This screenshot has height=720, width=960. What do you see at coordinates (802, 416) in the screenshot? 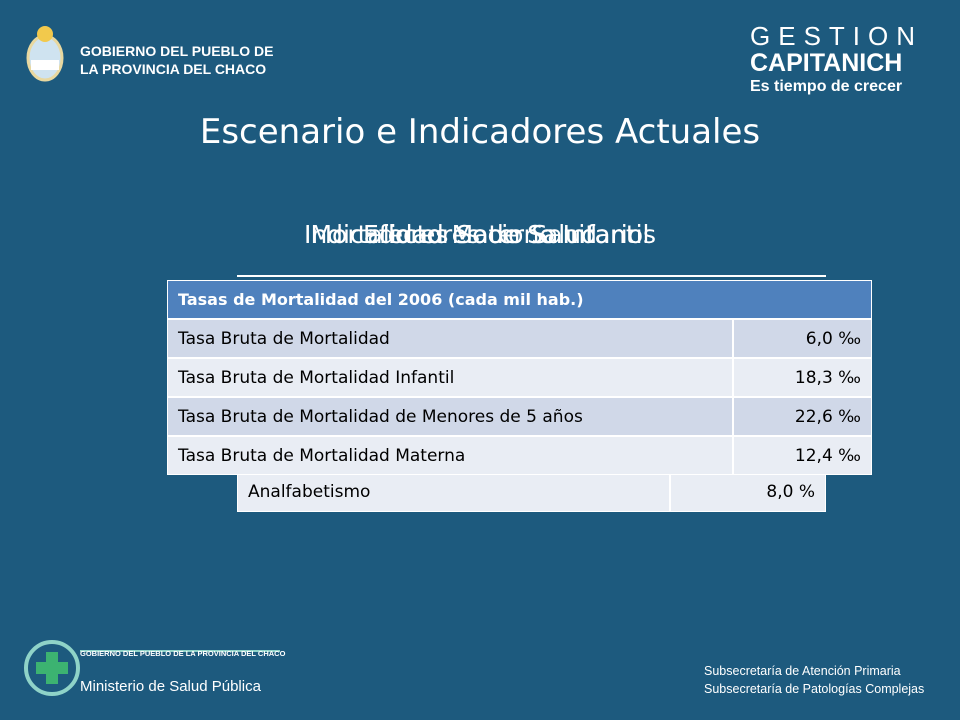
I see `table-cell: 22,6 ‰` at bounding box center [802, 416].